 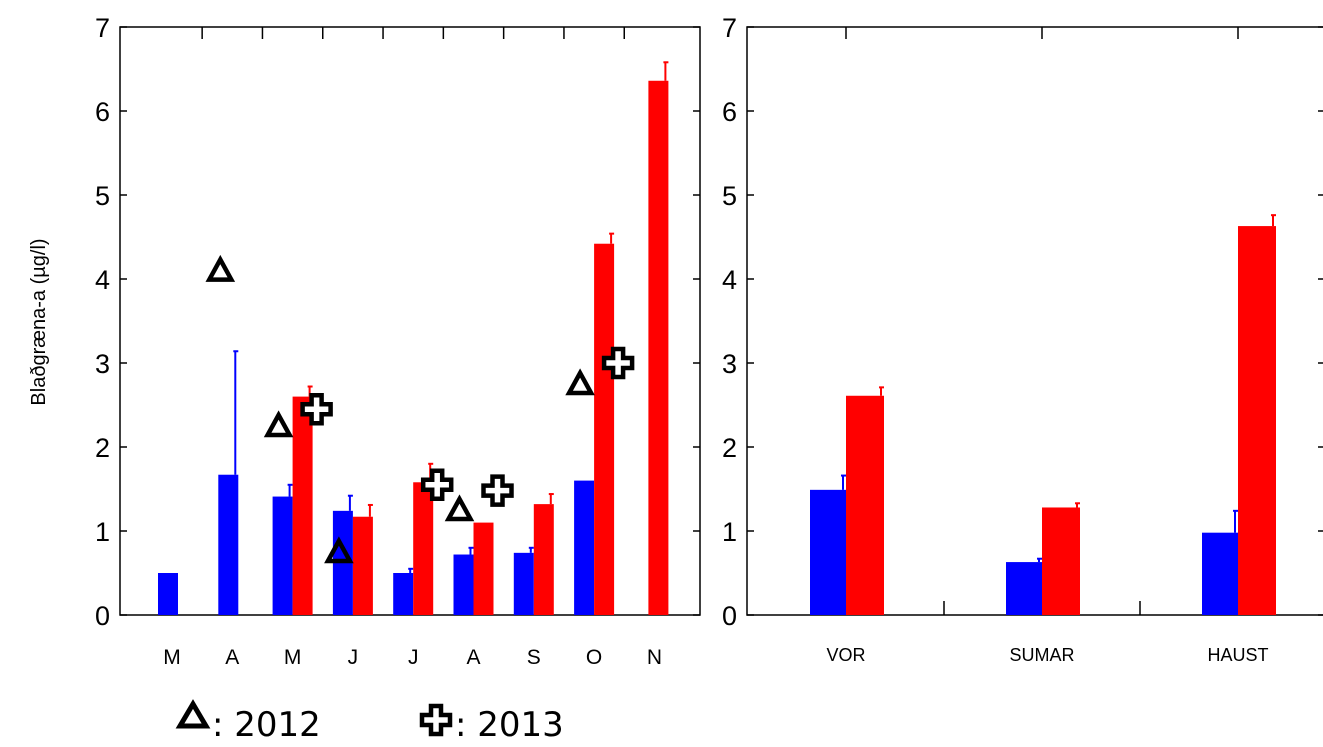 I want to click on legend-item-2013: : 2013, so click(x=491, y=724).